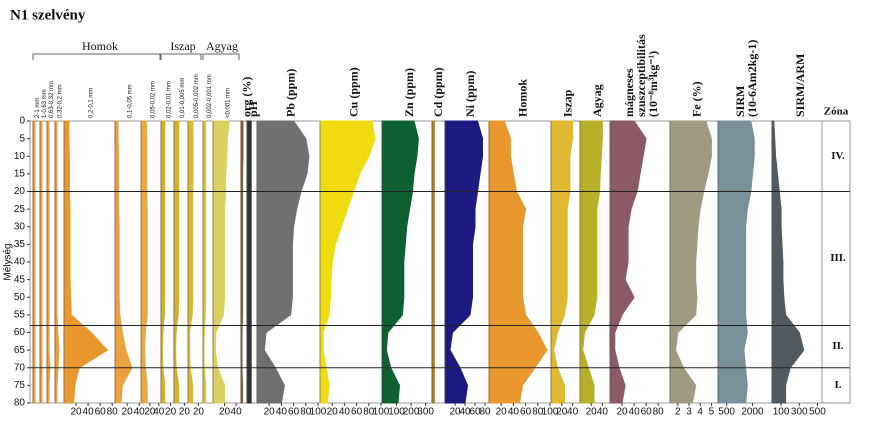  What do you see at coordinates (290, 93) in the screenshot?
I see `panel-label: Pb (ppm)` at bounding box center [290, 93].